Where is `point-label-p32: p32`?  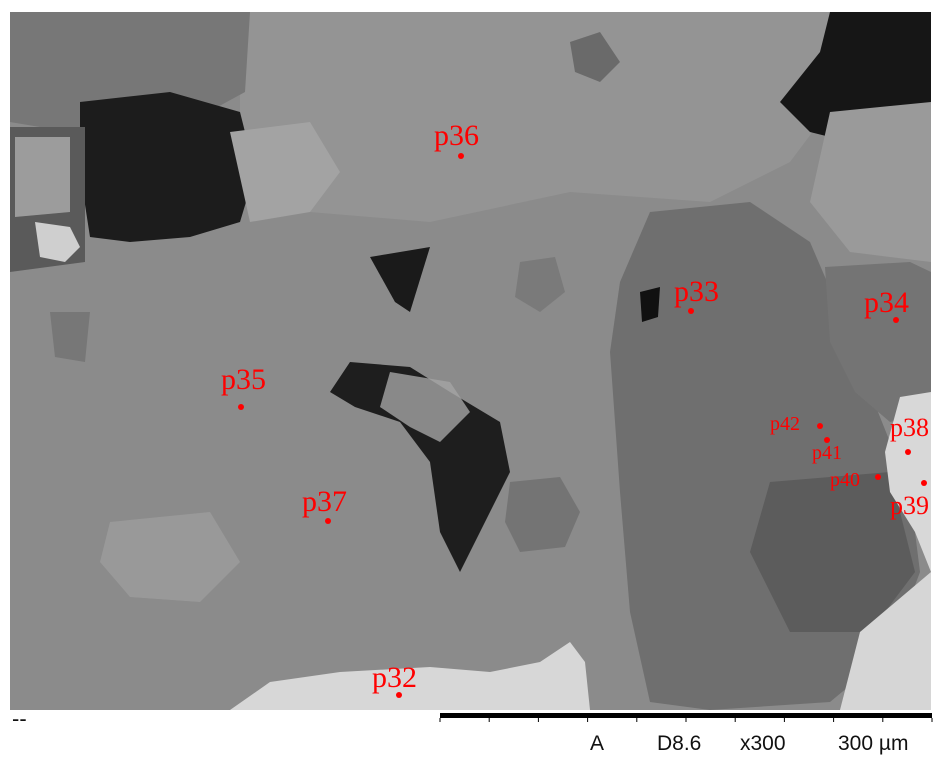
point-label-p32: p32 is located at coordinates (394, 677).